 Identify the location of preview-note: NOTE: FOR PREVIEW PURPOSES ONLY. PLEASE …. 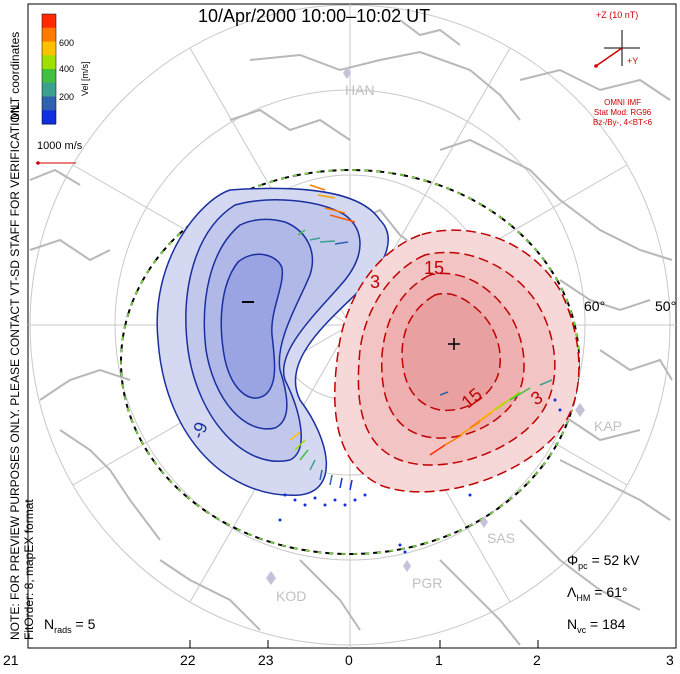
(15, 370).